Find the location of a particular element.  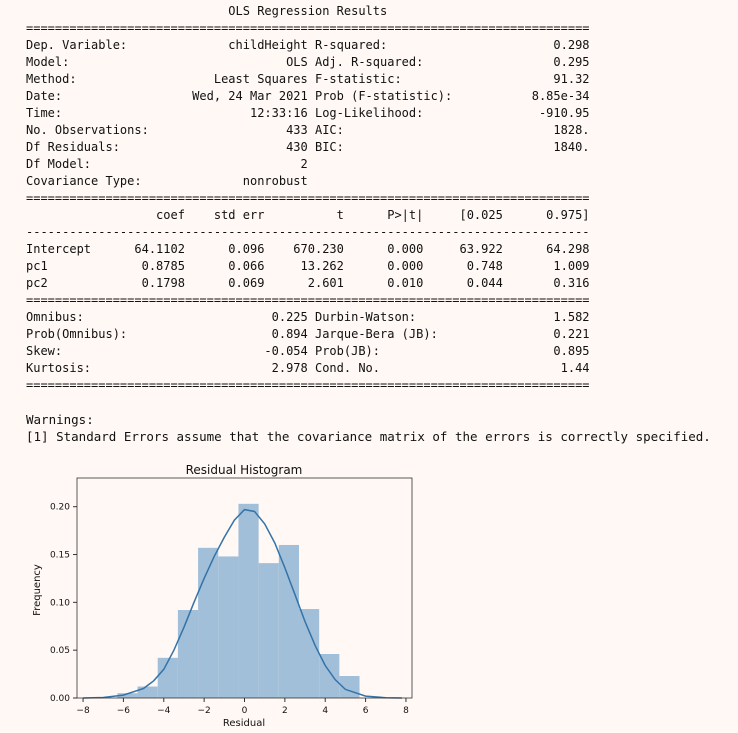

y-tick-label: 0.00 is located at coordinates (60, 699).